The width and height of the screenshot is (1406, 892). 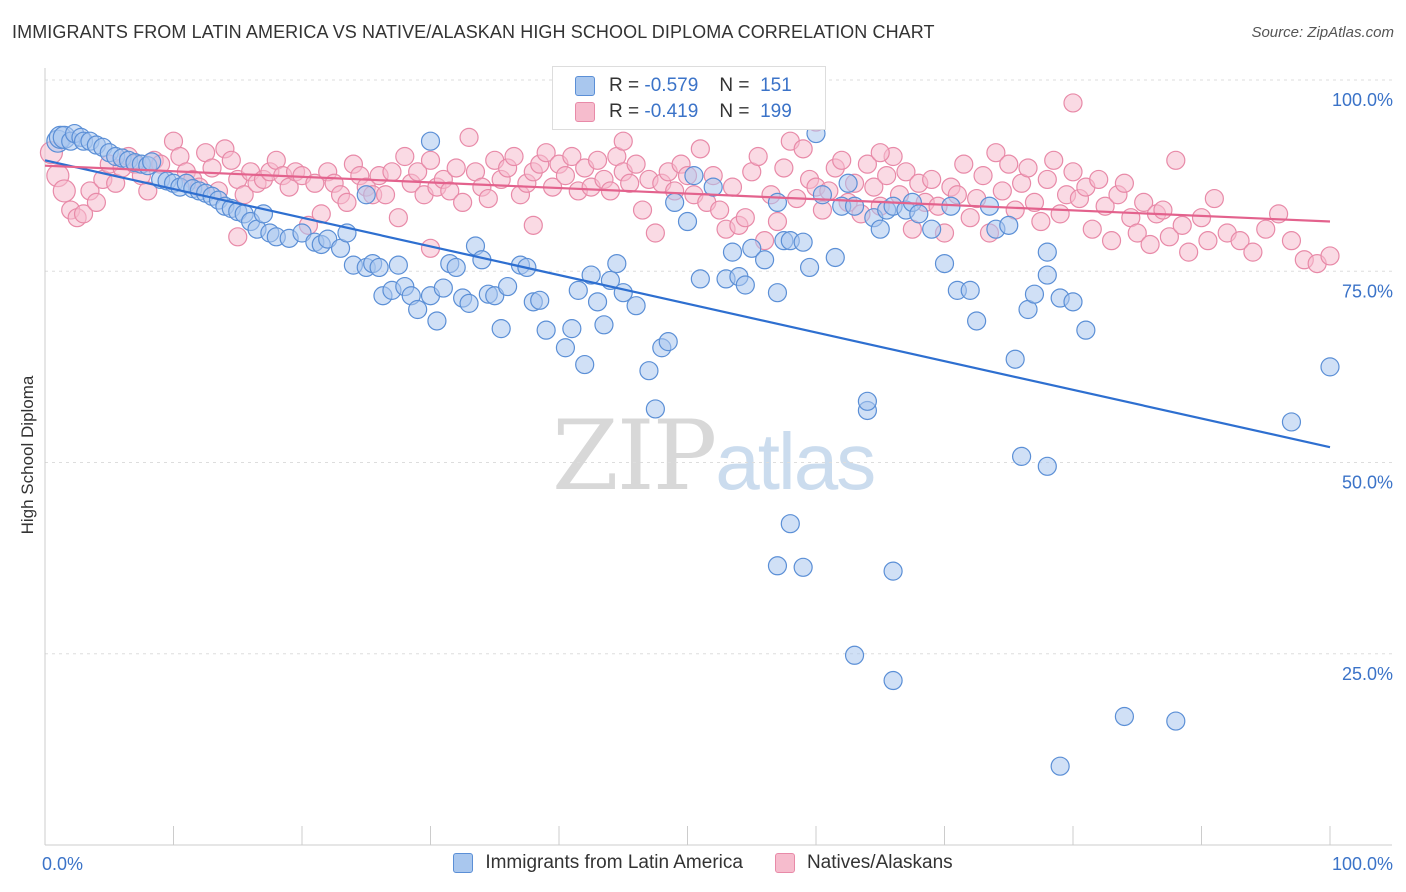 I want to click on y-tick-label: 75.0%, so click(x=1367, y=291).